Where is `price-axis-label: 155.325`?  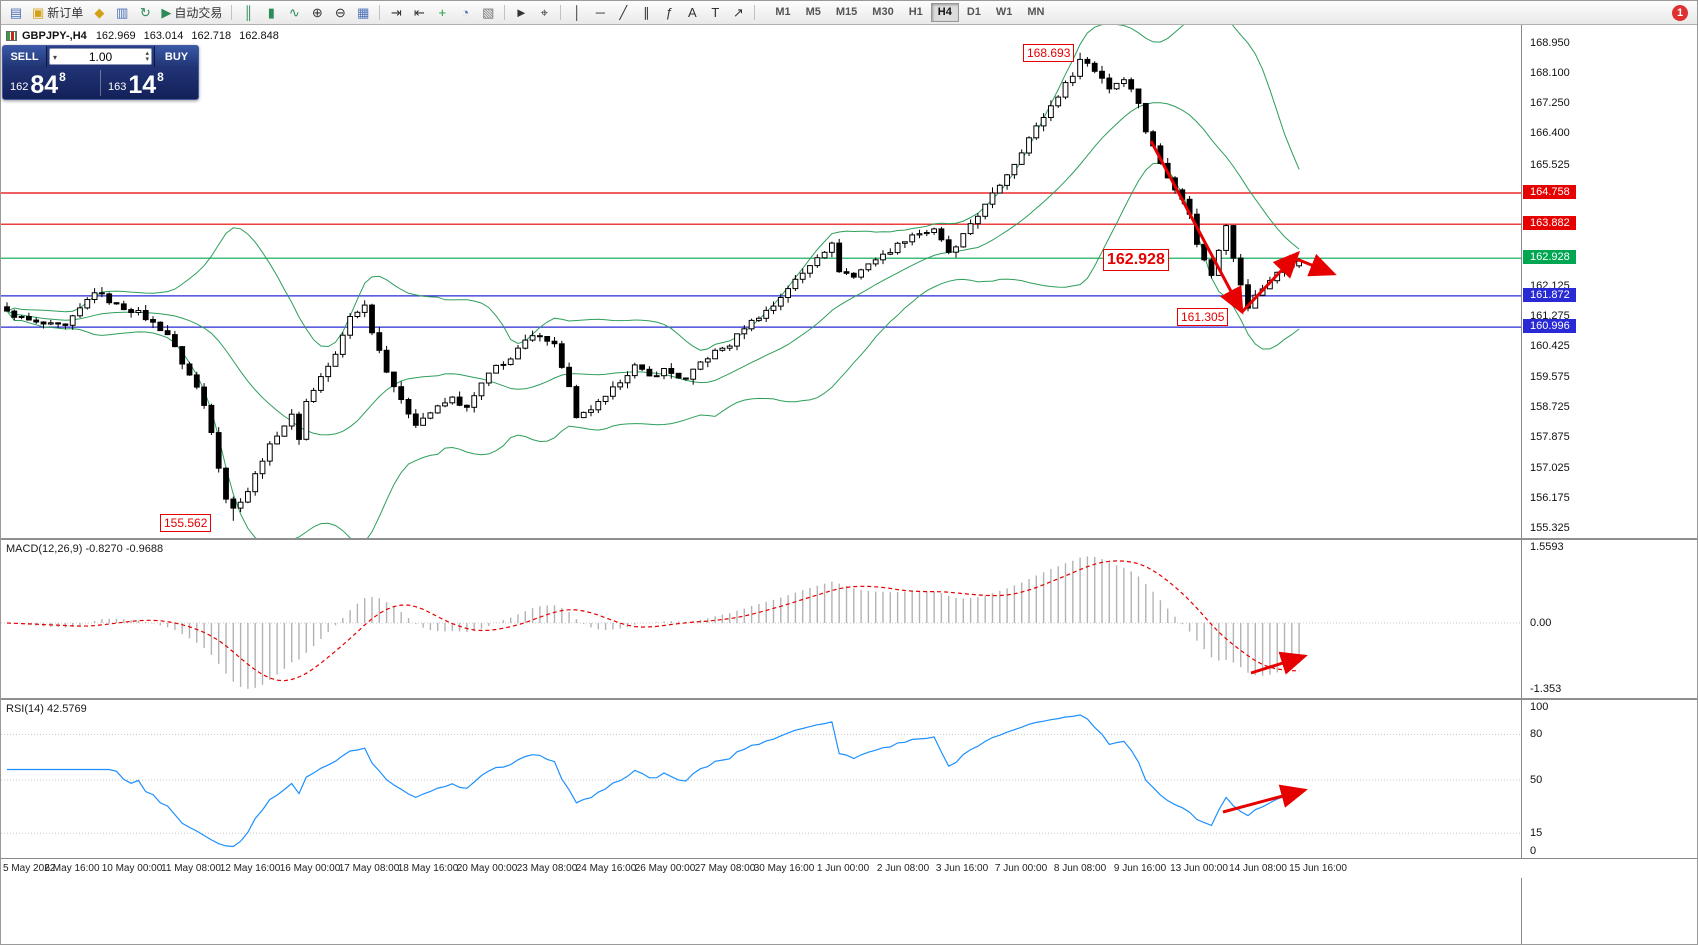 price-axis-label: 155.325 is located at coordinates (1550, 528).